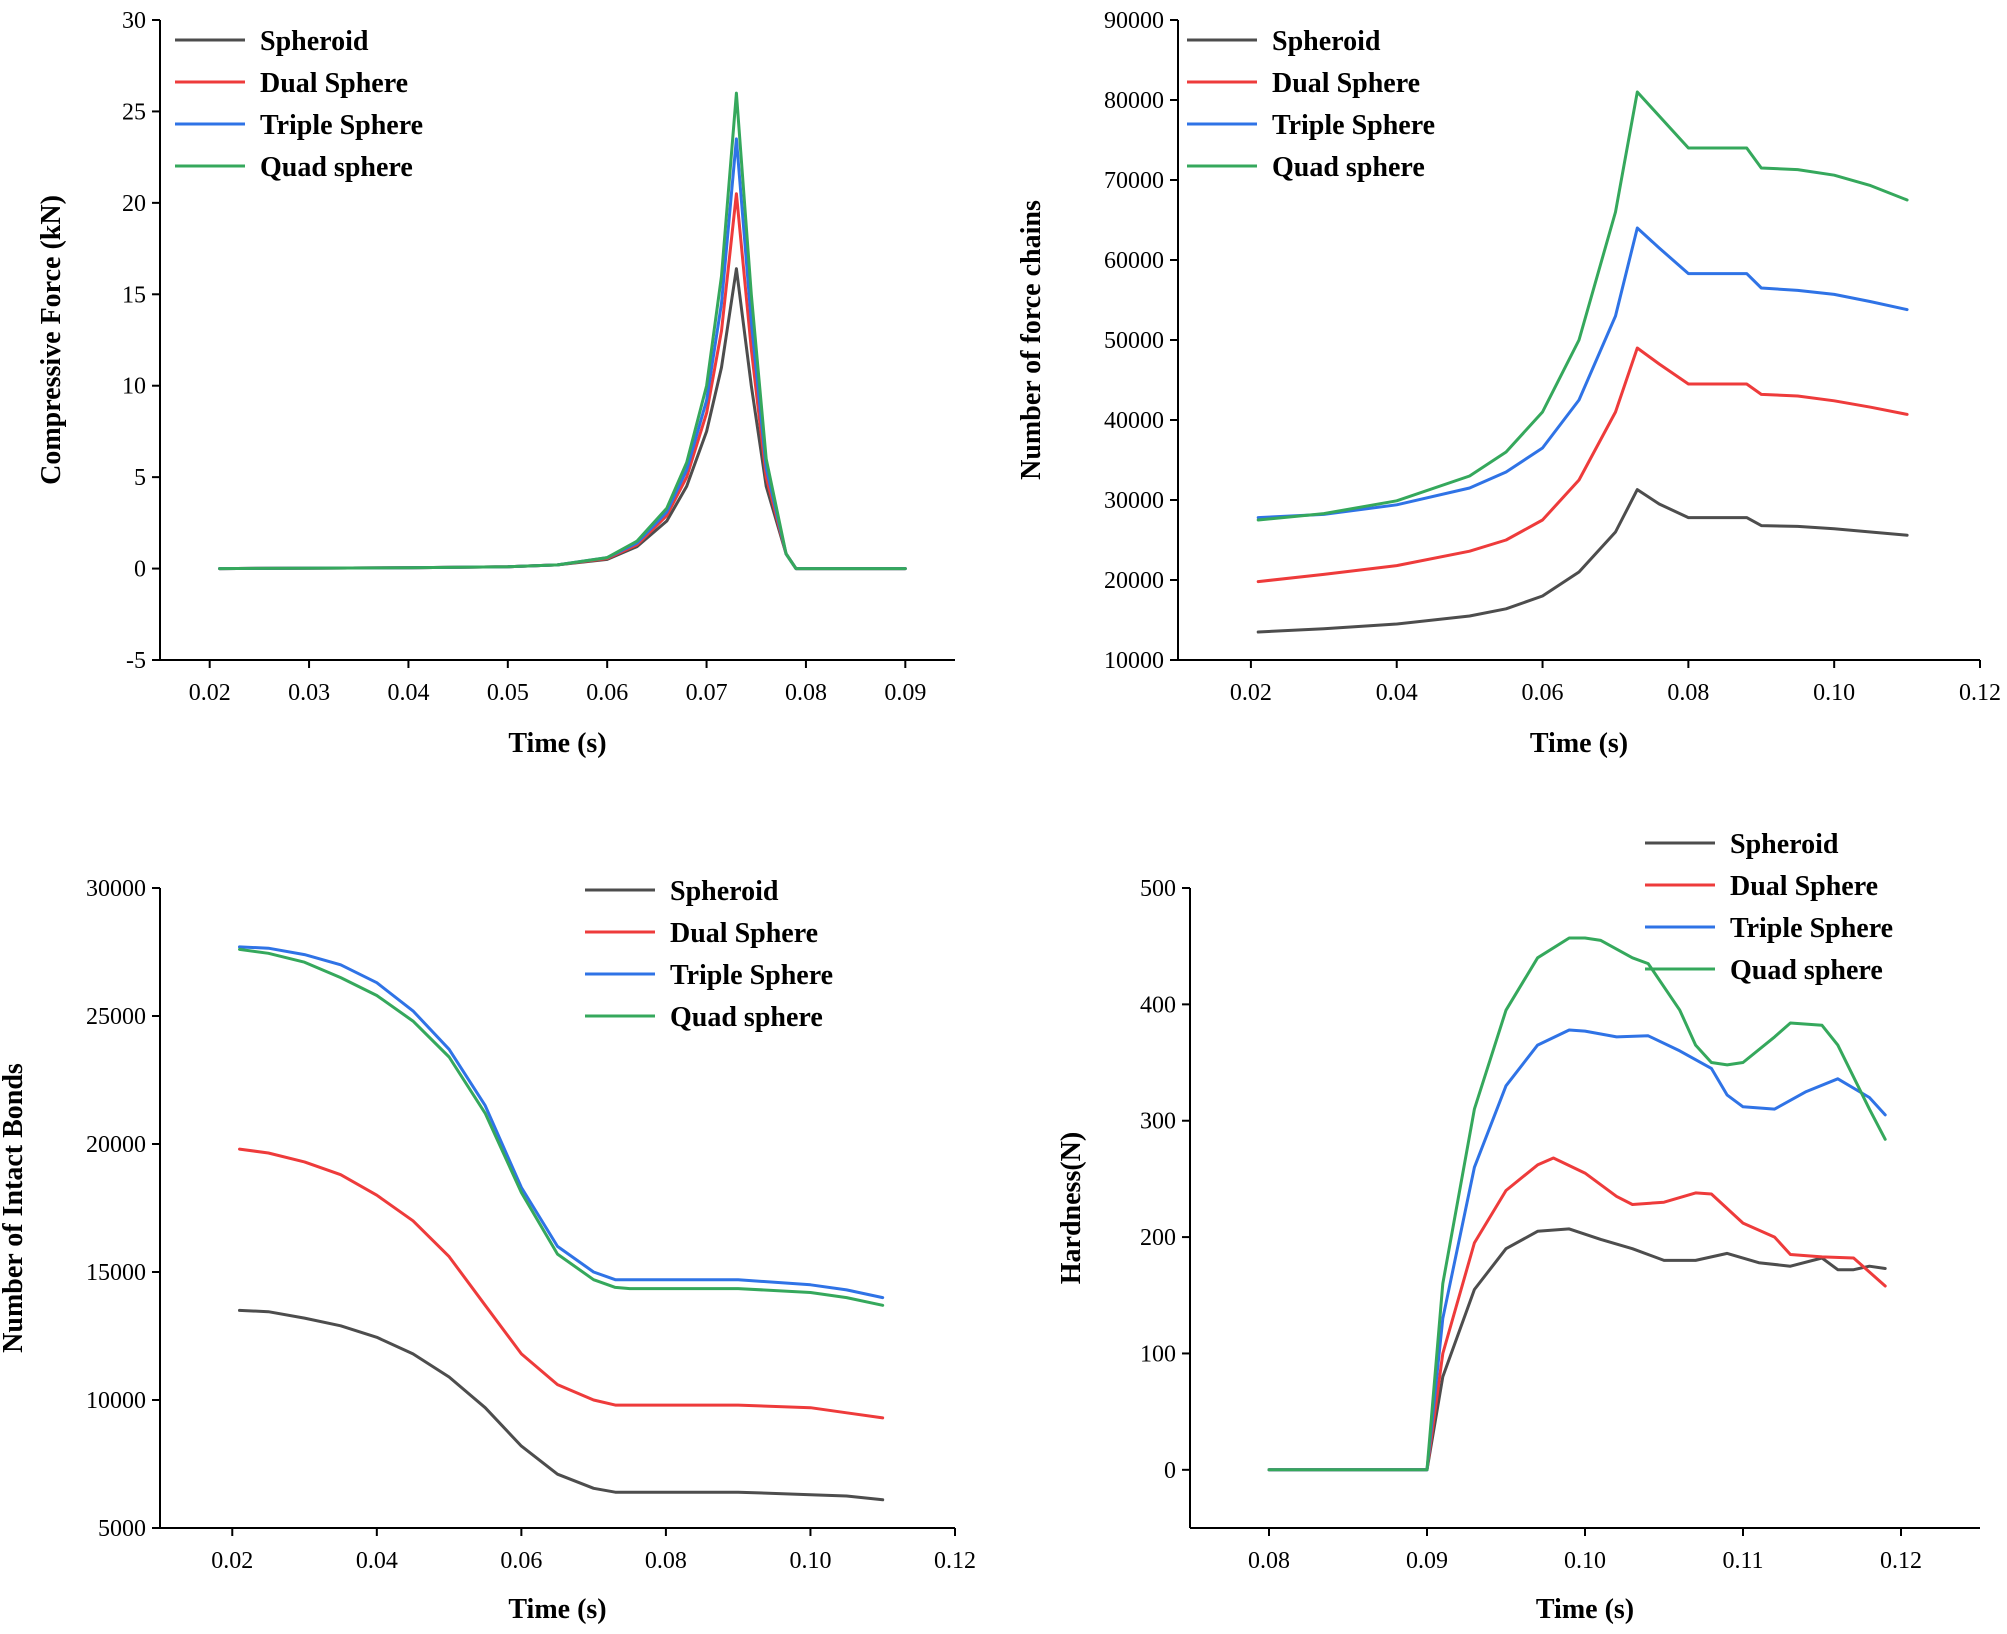 The image size is (2007, 1634). What do you see at coordinates (134, 112) in the screenshot?
I see `y-tick-label: 25` at bounding box center [134, 112].